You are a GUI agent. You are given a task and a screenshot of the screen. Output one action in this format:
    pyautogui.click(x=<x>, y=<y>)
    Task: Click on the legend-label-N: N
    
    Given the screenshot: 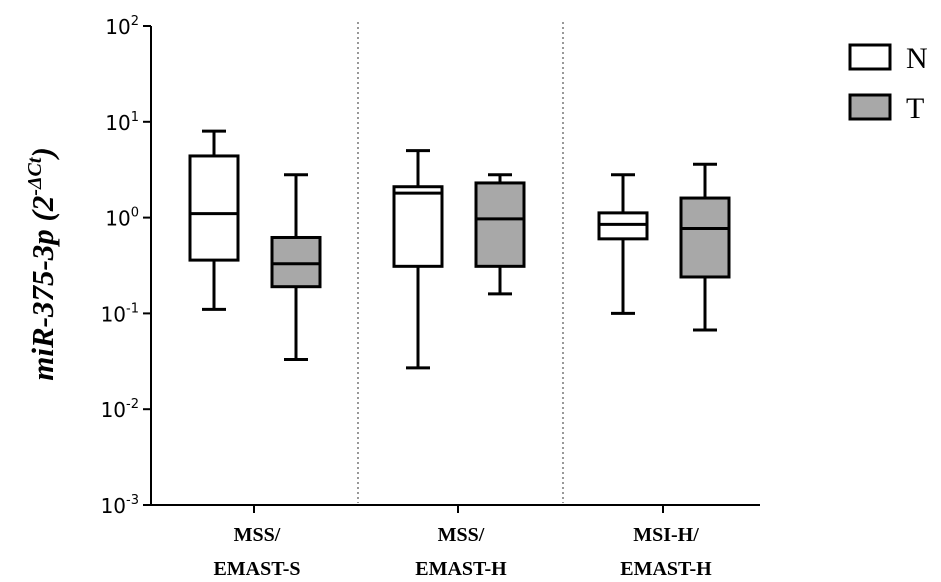 What is the action you would take?
    pyautogui.click(x=917, y=58)
    